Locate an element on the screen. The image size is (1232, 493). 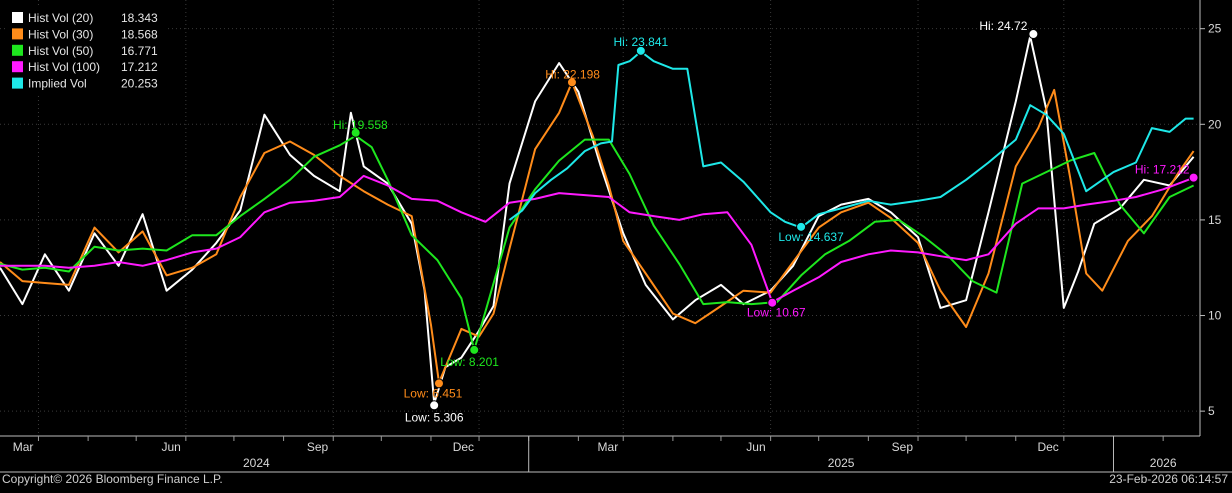
annotation-label: Low: 5.306 is located at coordinates (434, 417).